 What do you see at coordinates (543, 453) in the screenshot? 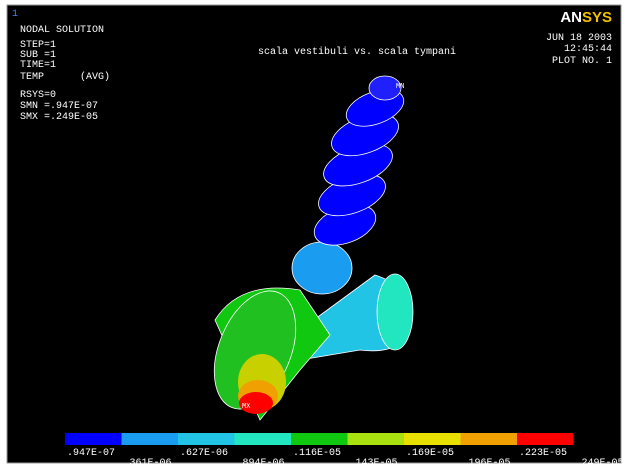
I see `legend-label: .223E-05` at bounding box center [543, 453].